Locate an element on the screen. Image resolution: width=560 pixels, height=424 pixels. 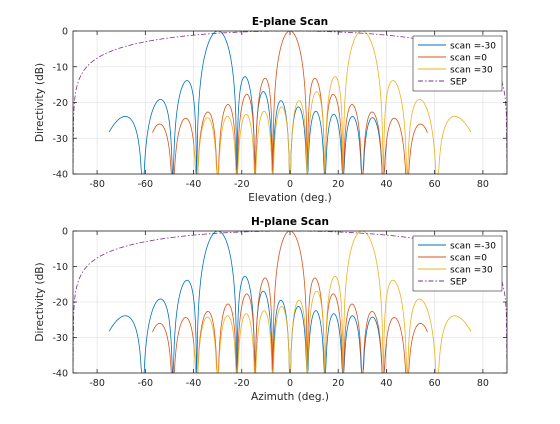
chart-title: E-plane Scan is located at coordinates (290, 22).